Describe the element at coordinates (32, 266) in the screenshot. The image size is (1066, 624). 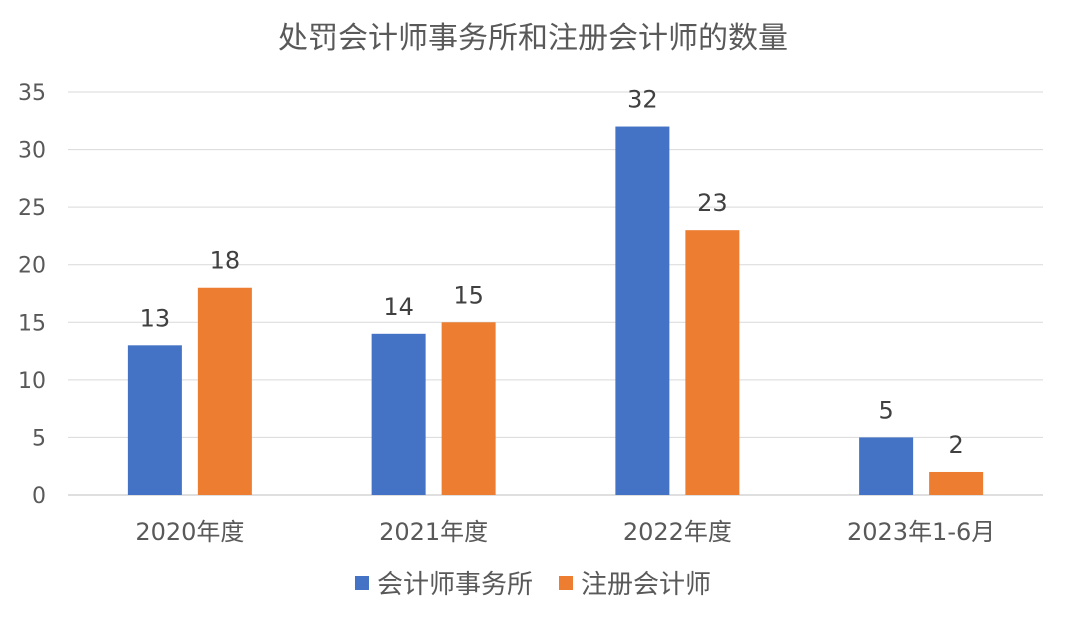
I see `y-tick-label: 20` at that location.